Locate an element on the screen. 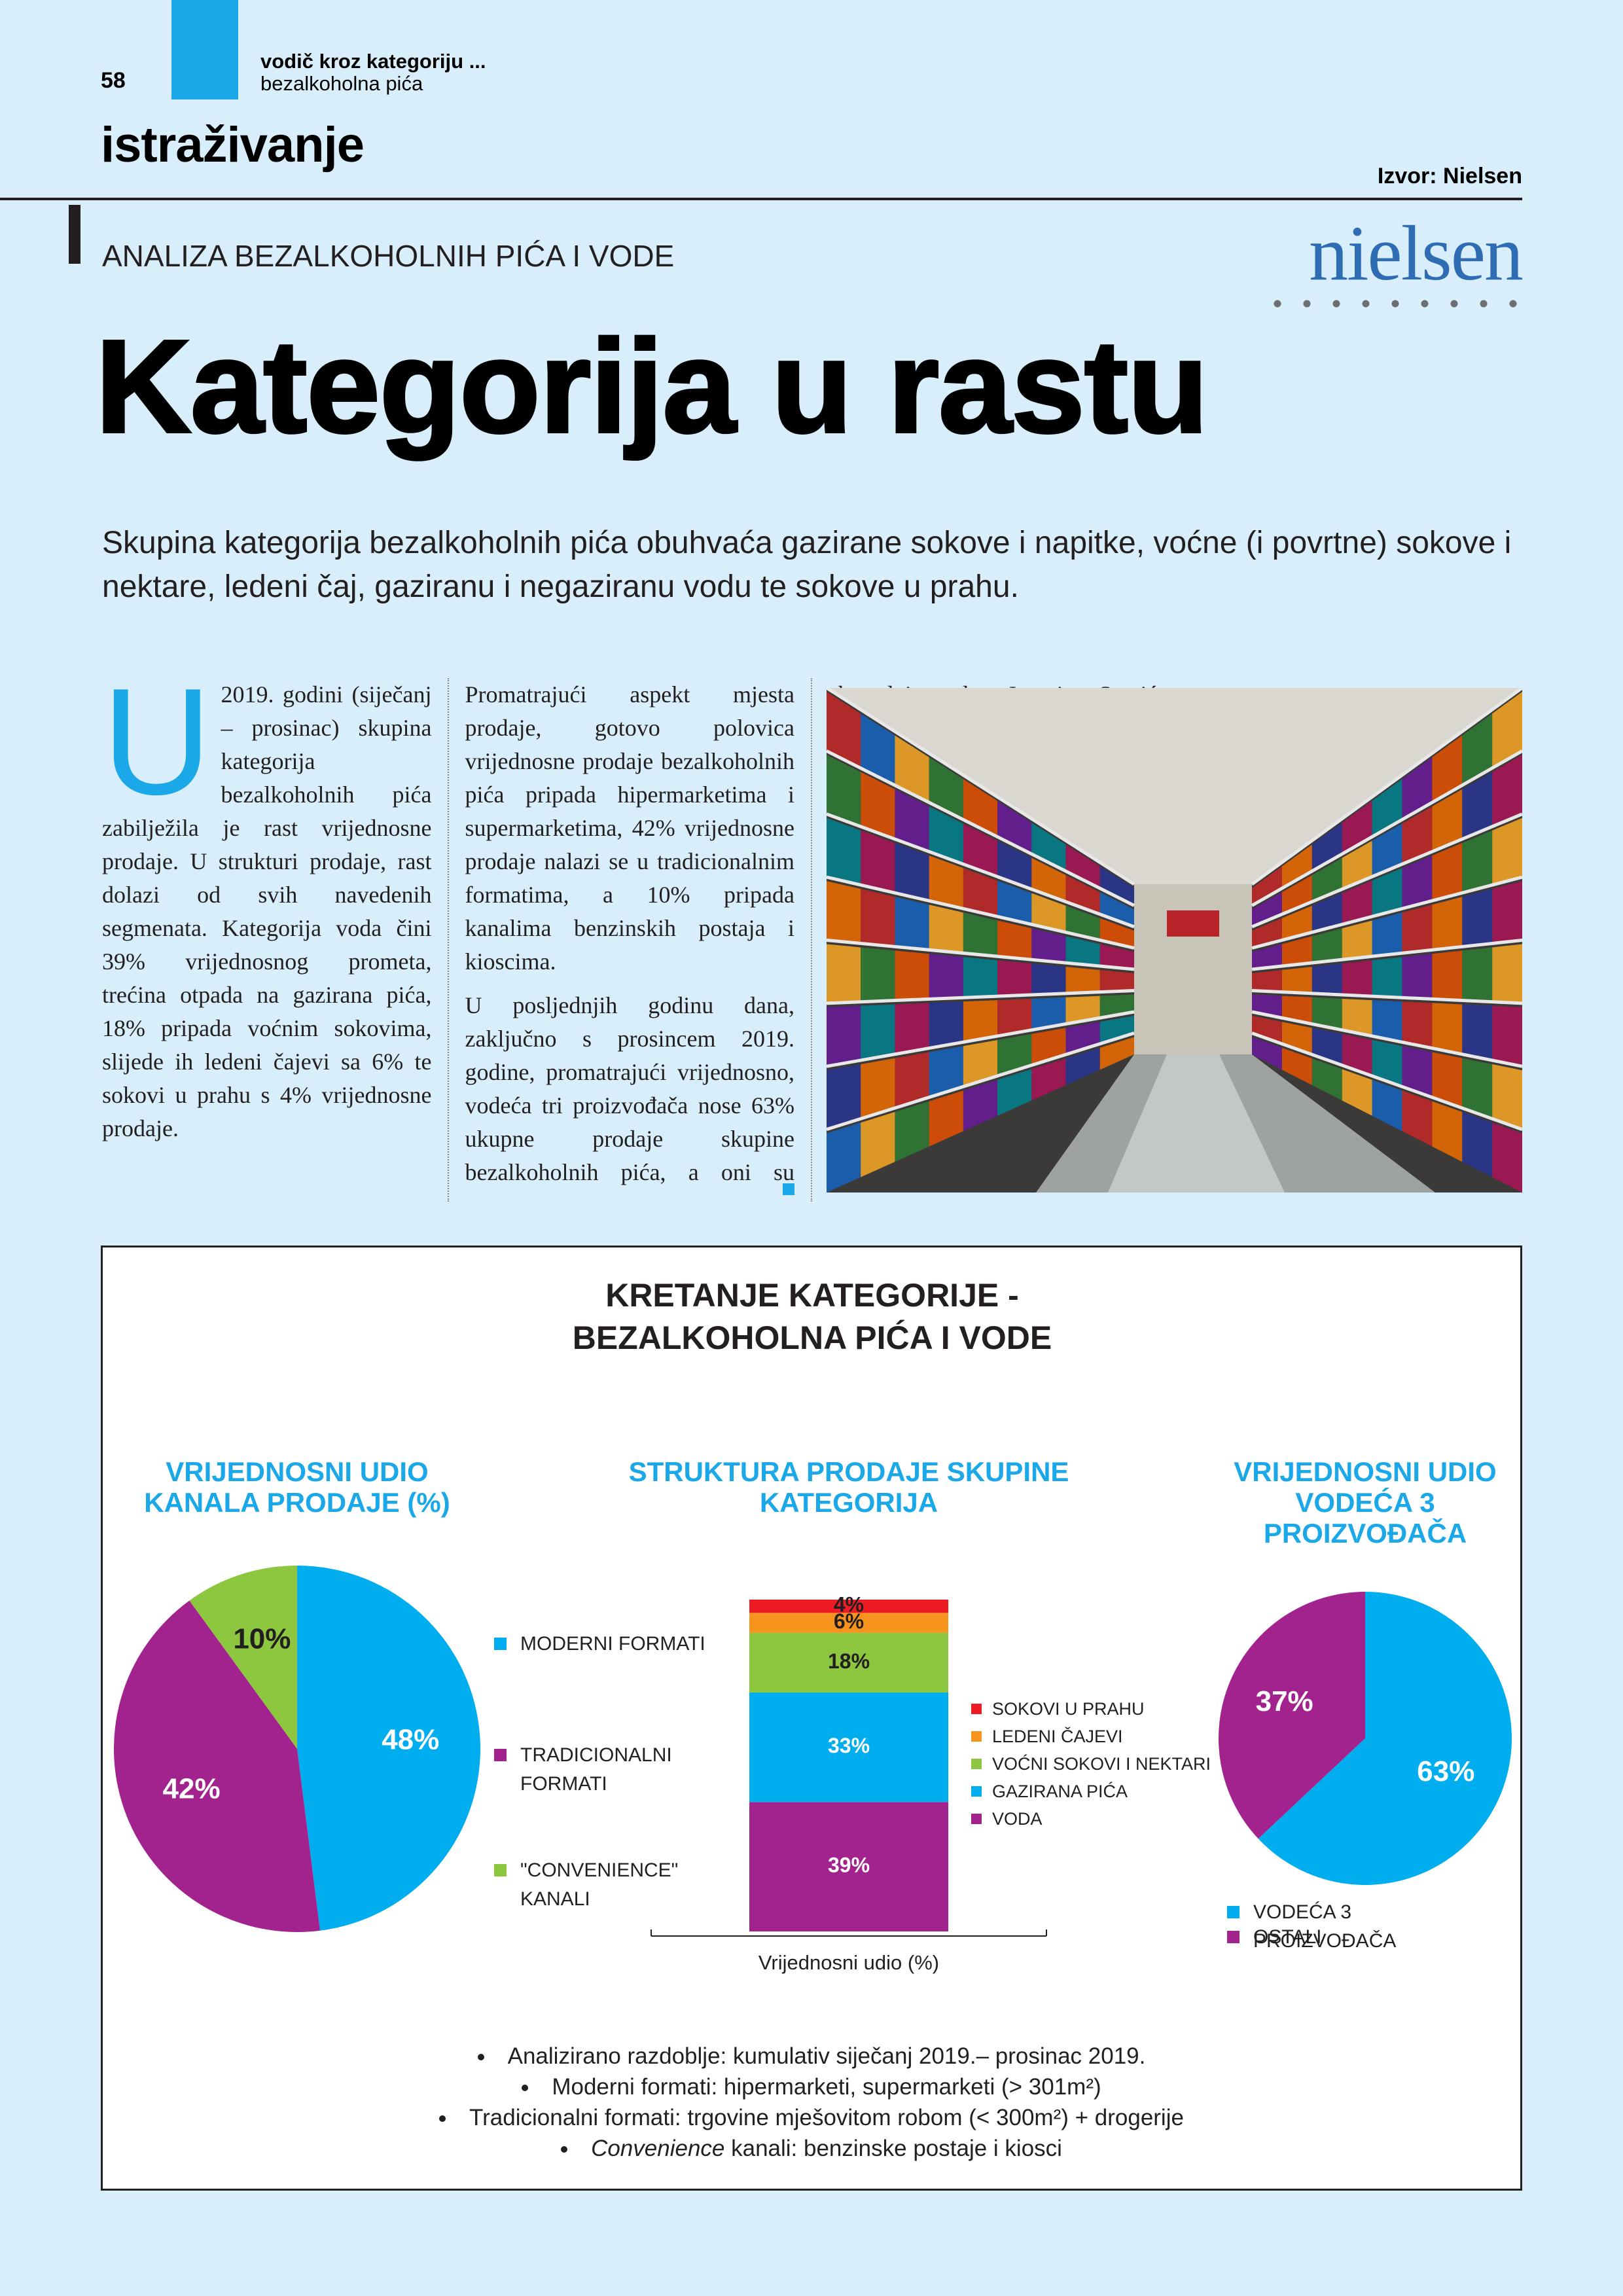 The width and height of the screenshot is (1623, 2296). chart-title: KATEGORIJA is located at coordinates (849, 1502).